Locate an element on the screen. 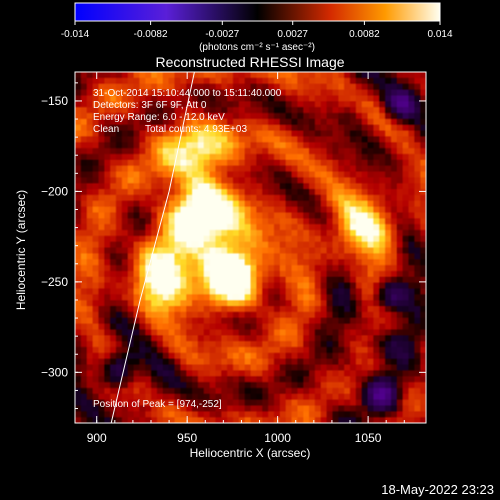  colorbar-units: (photons cm⁻² s⁻¹ asec⁻²) is located at coordinates (257, 47).